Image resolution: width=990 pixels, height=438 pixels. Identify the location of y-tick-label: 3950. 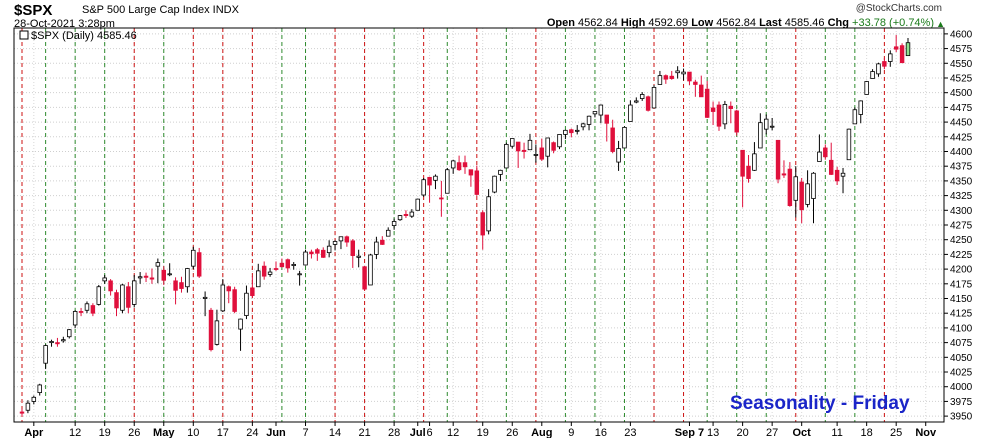
(961, 417).